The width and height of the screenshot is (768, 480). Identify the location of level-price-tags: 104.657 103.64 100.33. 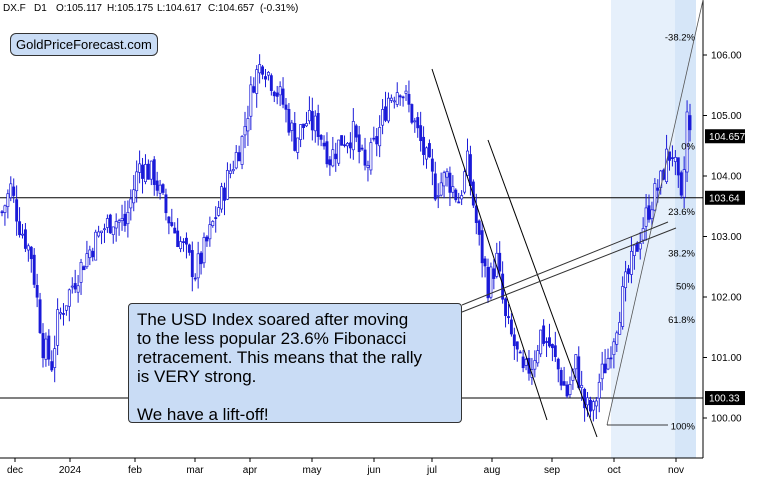
(725, 267).